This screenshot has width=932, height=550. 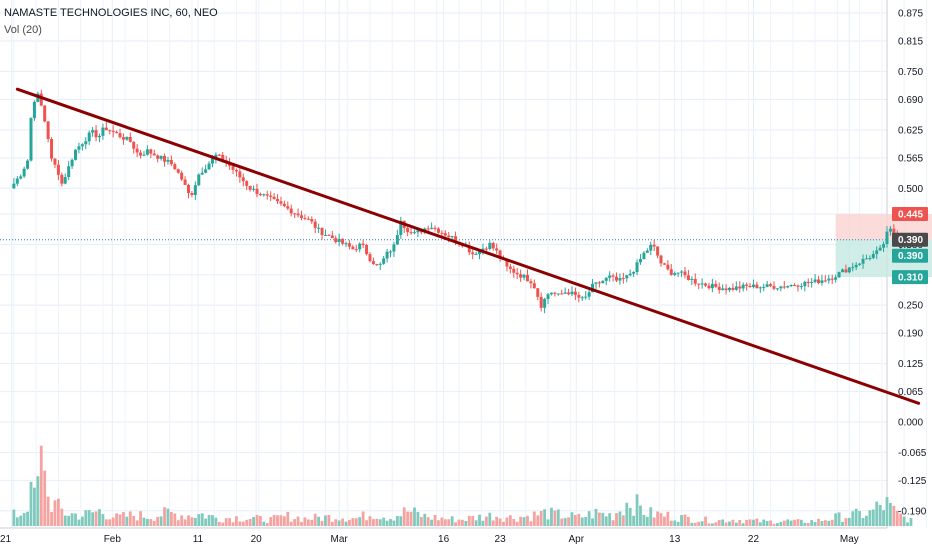 What do you see at coordinates (198, 539) in the screenshot?
I see `time-tick-label: 11` at bounding box center [198, 539].